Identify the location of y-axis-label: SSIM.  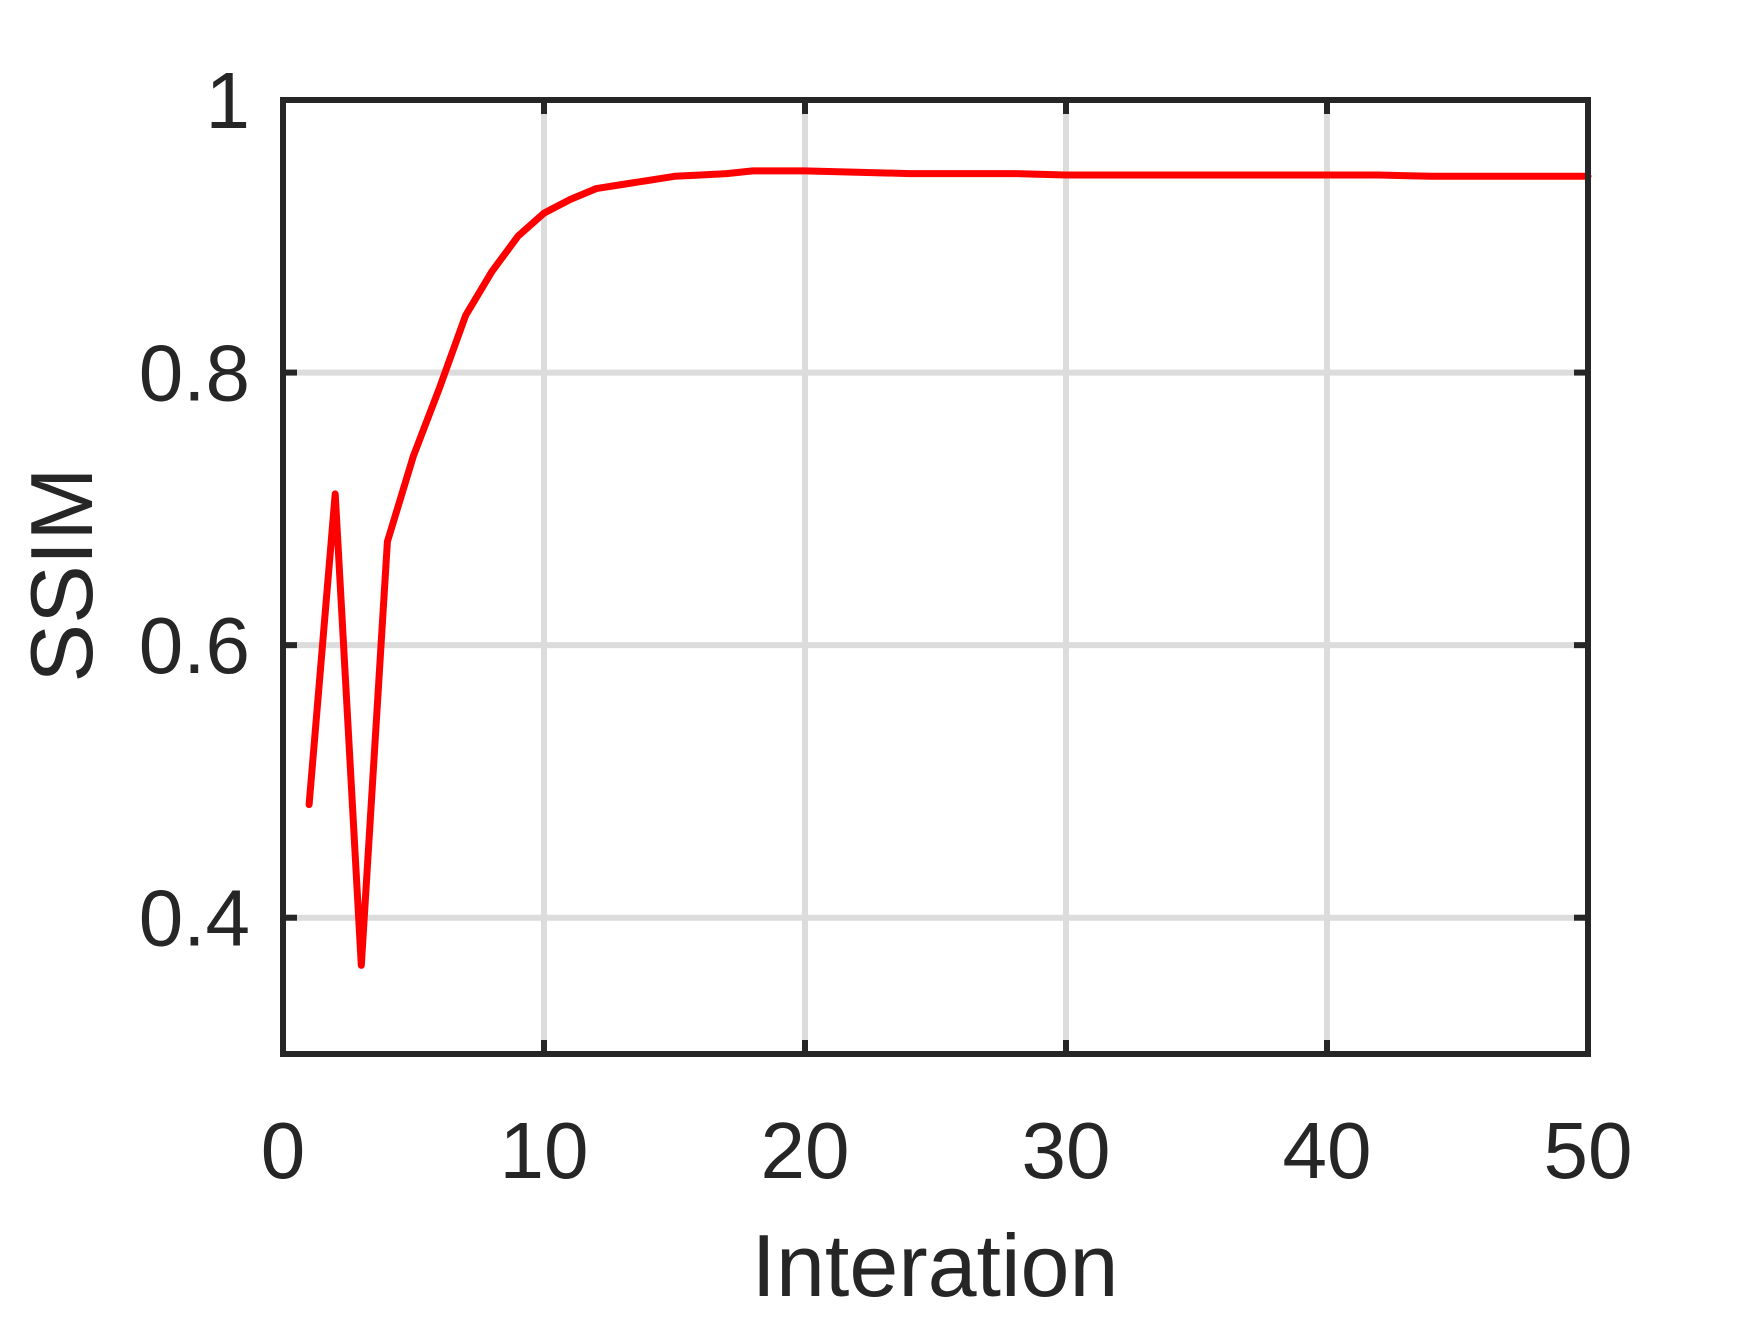
(61, 574).